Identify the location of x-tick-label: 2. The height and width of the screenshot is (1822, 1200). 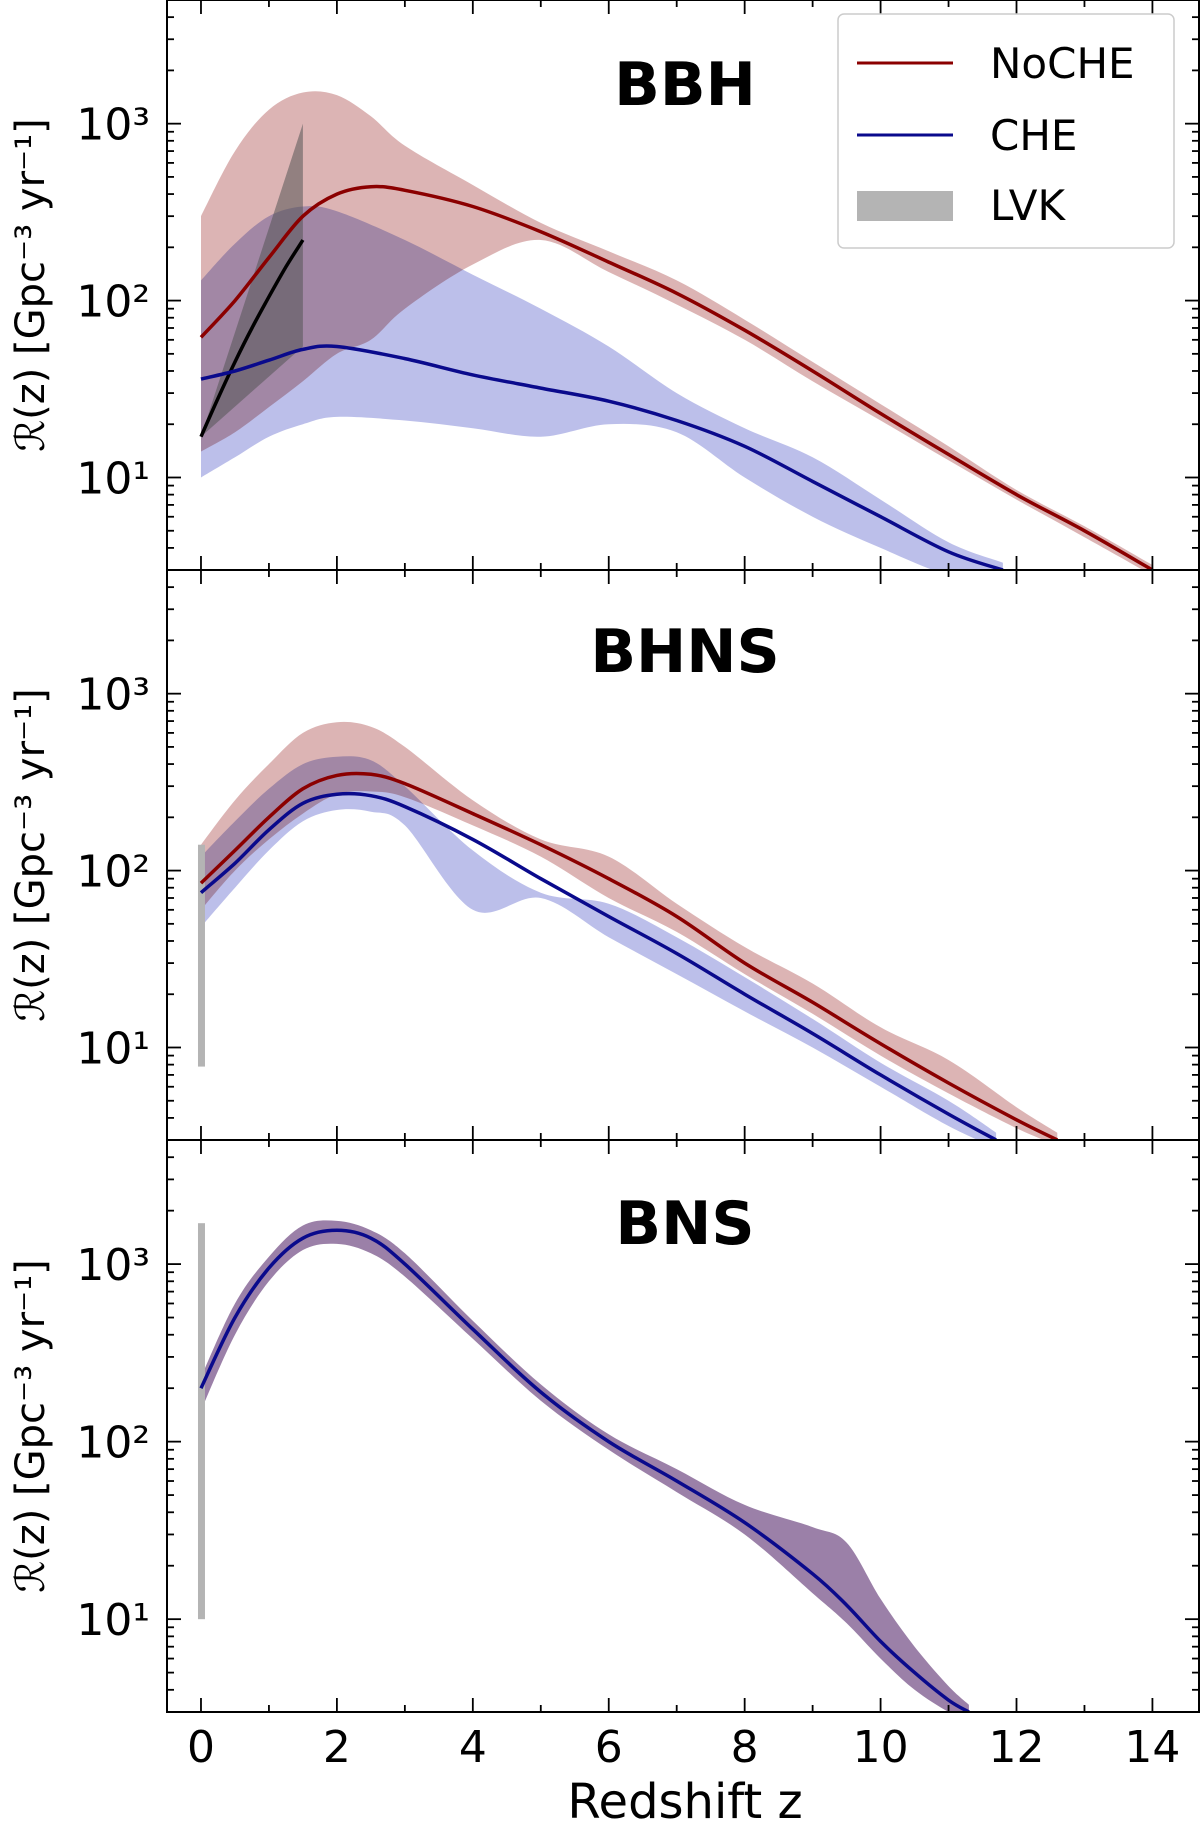
(337, 1747).